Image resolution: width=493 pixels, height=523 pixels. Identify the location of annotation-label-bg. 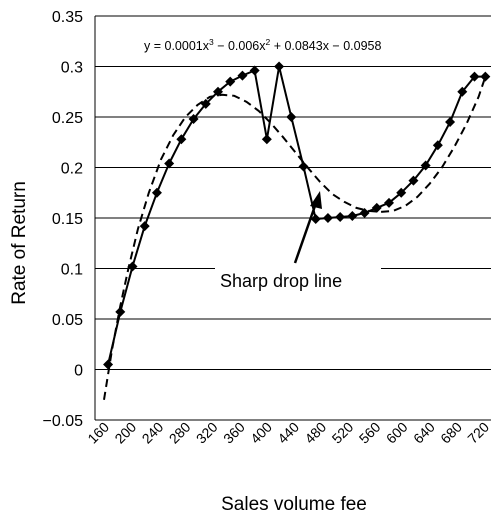
(298, 280).